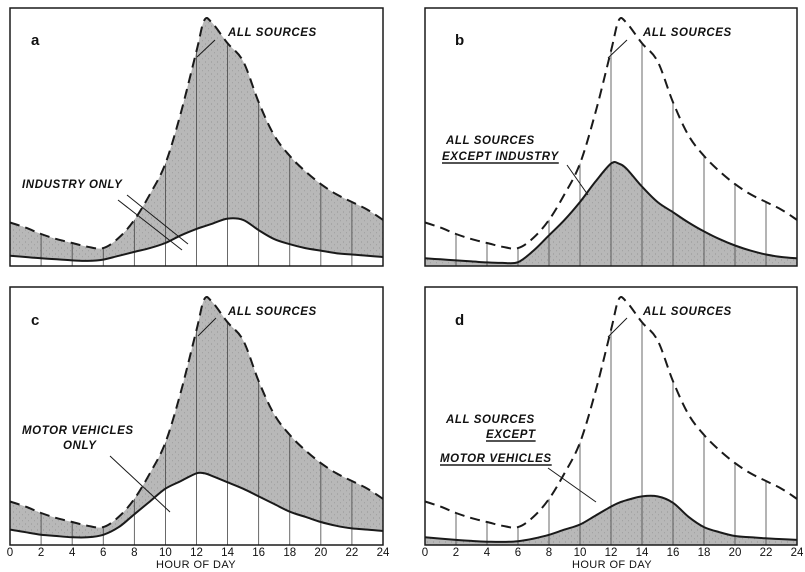 The width and height of the screenshot is (805, 572). Describe the element at coordinates (490, 141) in the screenshot. I see `annotation-b-1: ALL SOURCES` at that location.